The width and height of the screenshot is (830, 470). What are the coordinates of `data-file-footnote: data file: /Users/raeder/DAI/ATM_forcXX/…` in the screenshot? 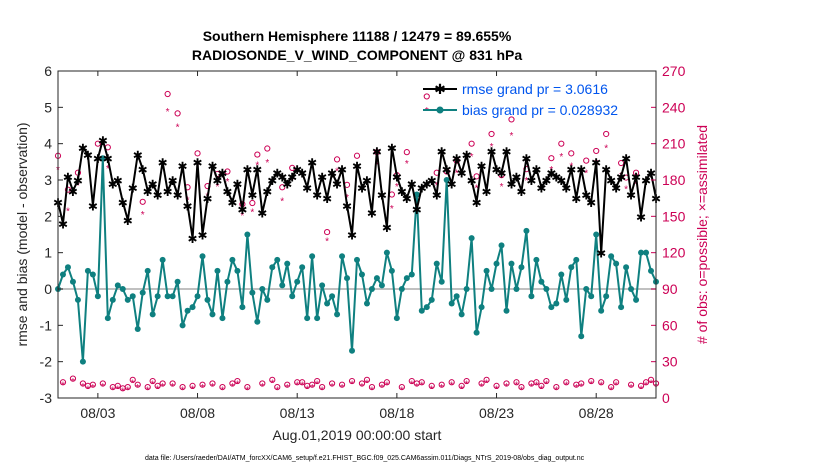 It's located at (365, 458).